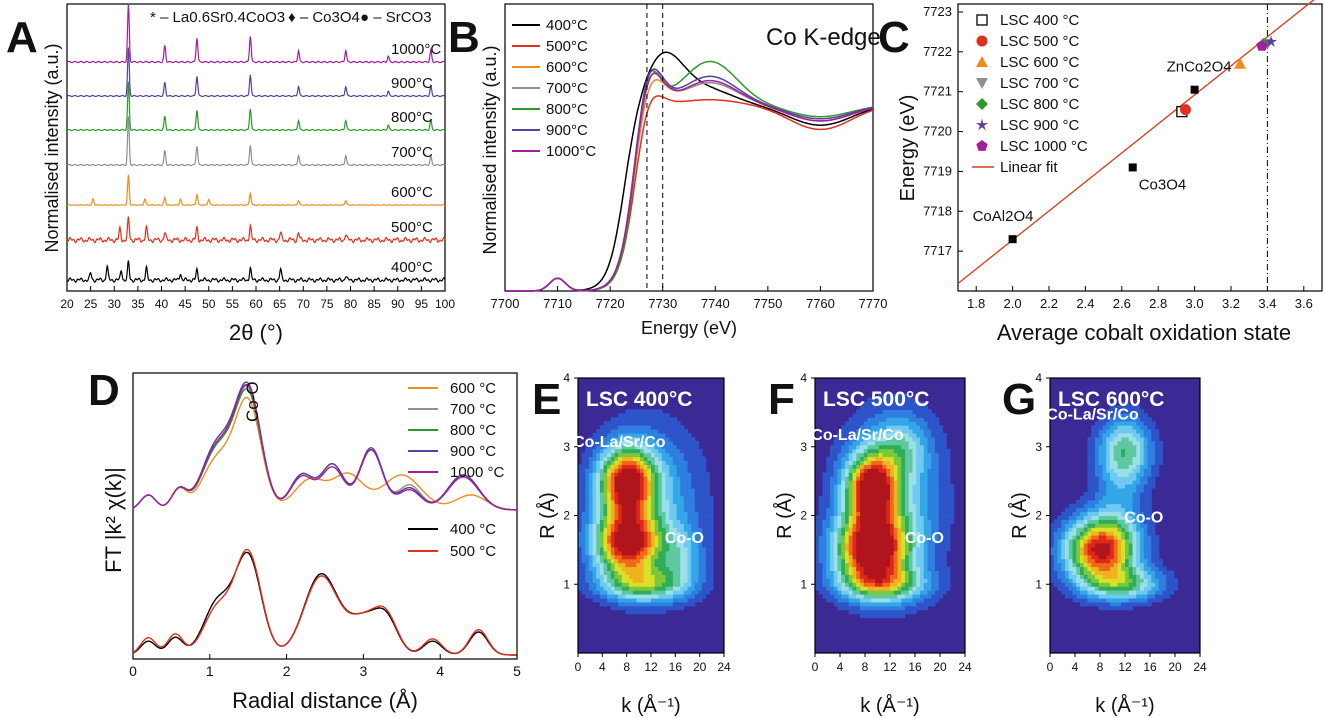 This screenshot has width=1325, height=718. I want to click on y-tick-label: 7721, so click(937, 91).